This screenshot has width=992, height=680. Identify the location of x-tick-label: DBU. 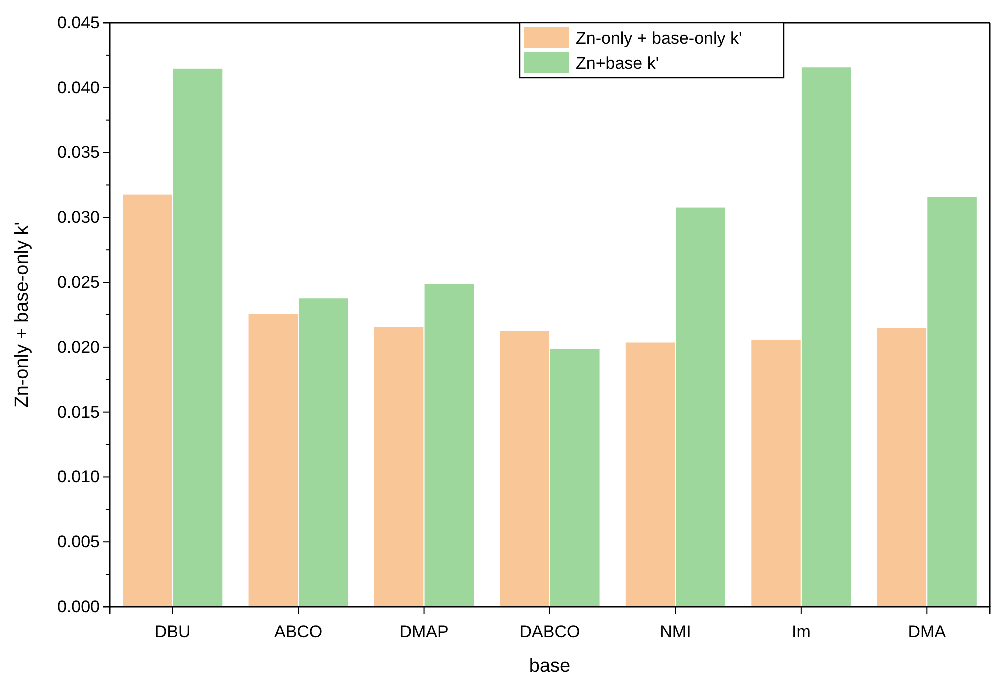
(172, 632).